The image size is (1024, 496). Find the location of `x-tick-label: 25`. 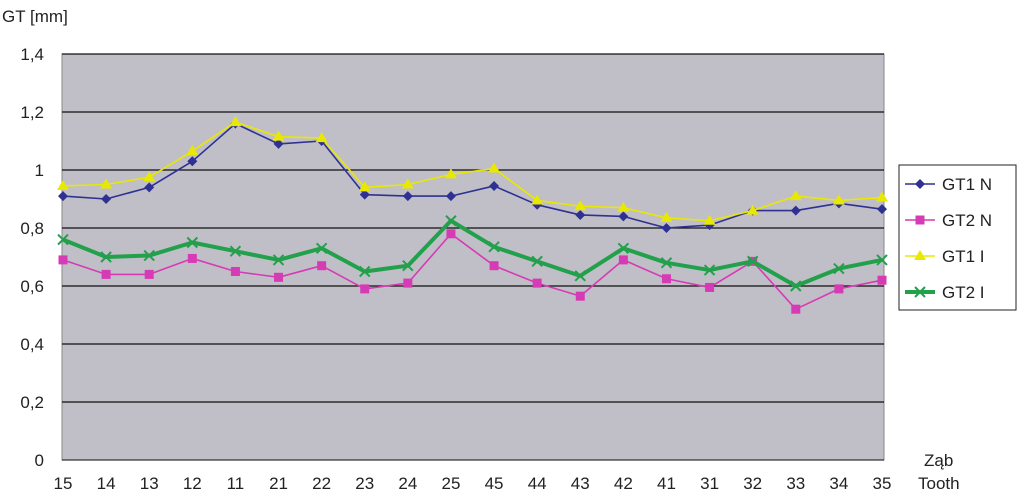

x-tick-label: 25 is located at coordinates (450, 483).